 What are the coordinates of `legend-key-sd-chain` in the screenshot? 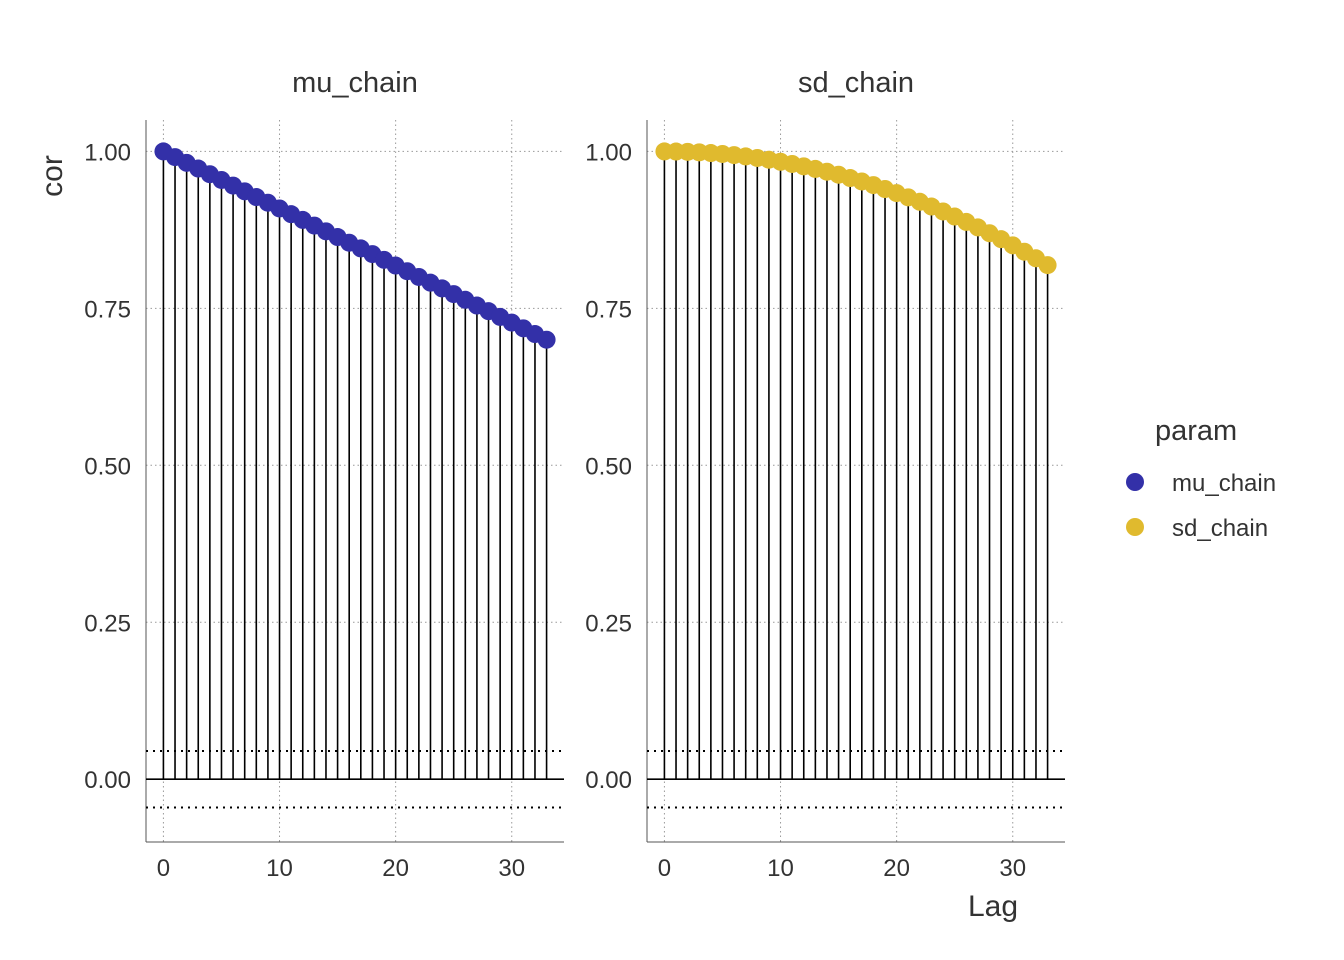 It's located at (1135, 527).